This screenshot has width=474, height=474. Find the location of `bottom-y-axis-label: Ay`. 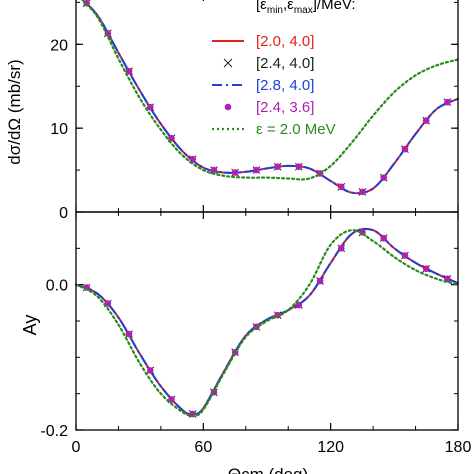

bottom-y-axis-label: Ay is located at coordinates (30, 325).